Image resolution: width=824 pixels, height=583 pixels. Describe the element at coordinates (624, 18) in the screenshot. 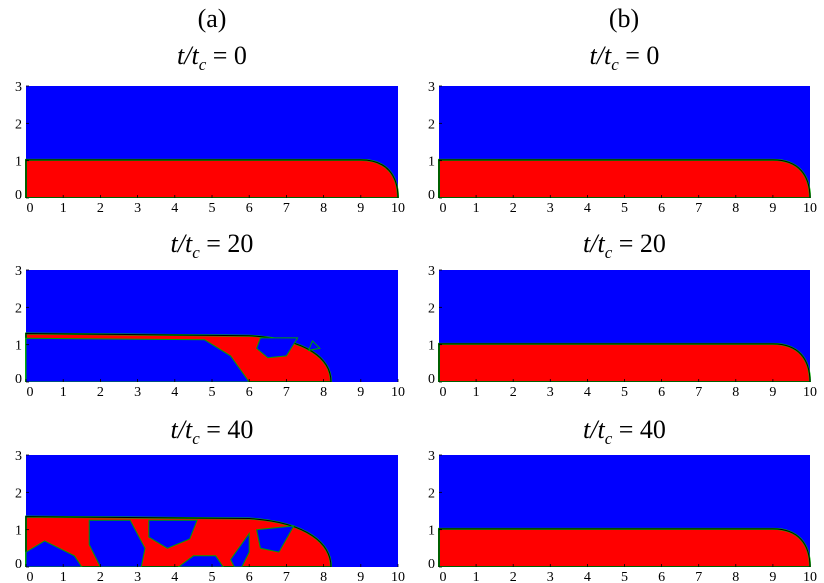

I see `column-label: (b)` at that location.